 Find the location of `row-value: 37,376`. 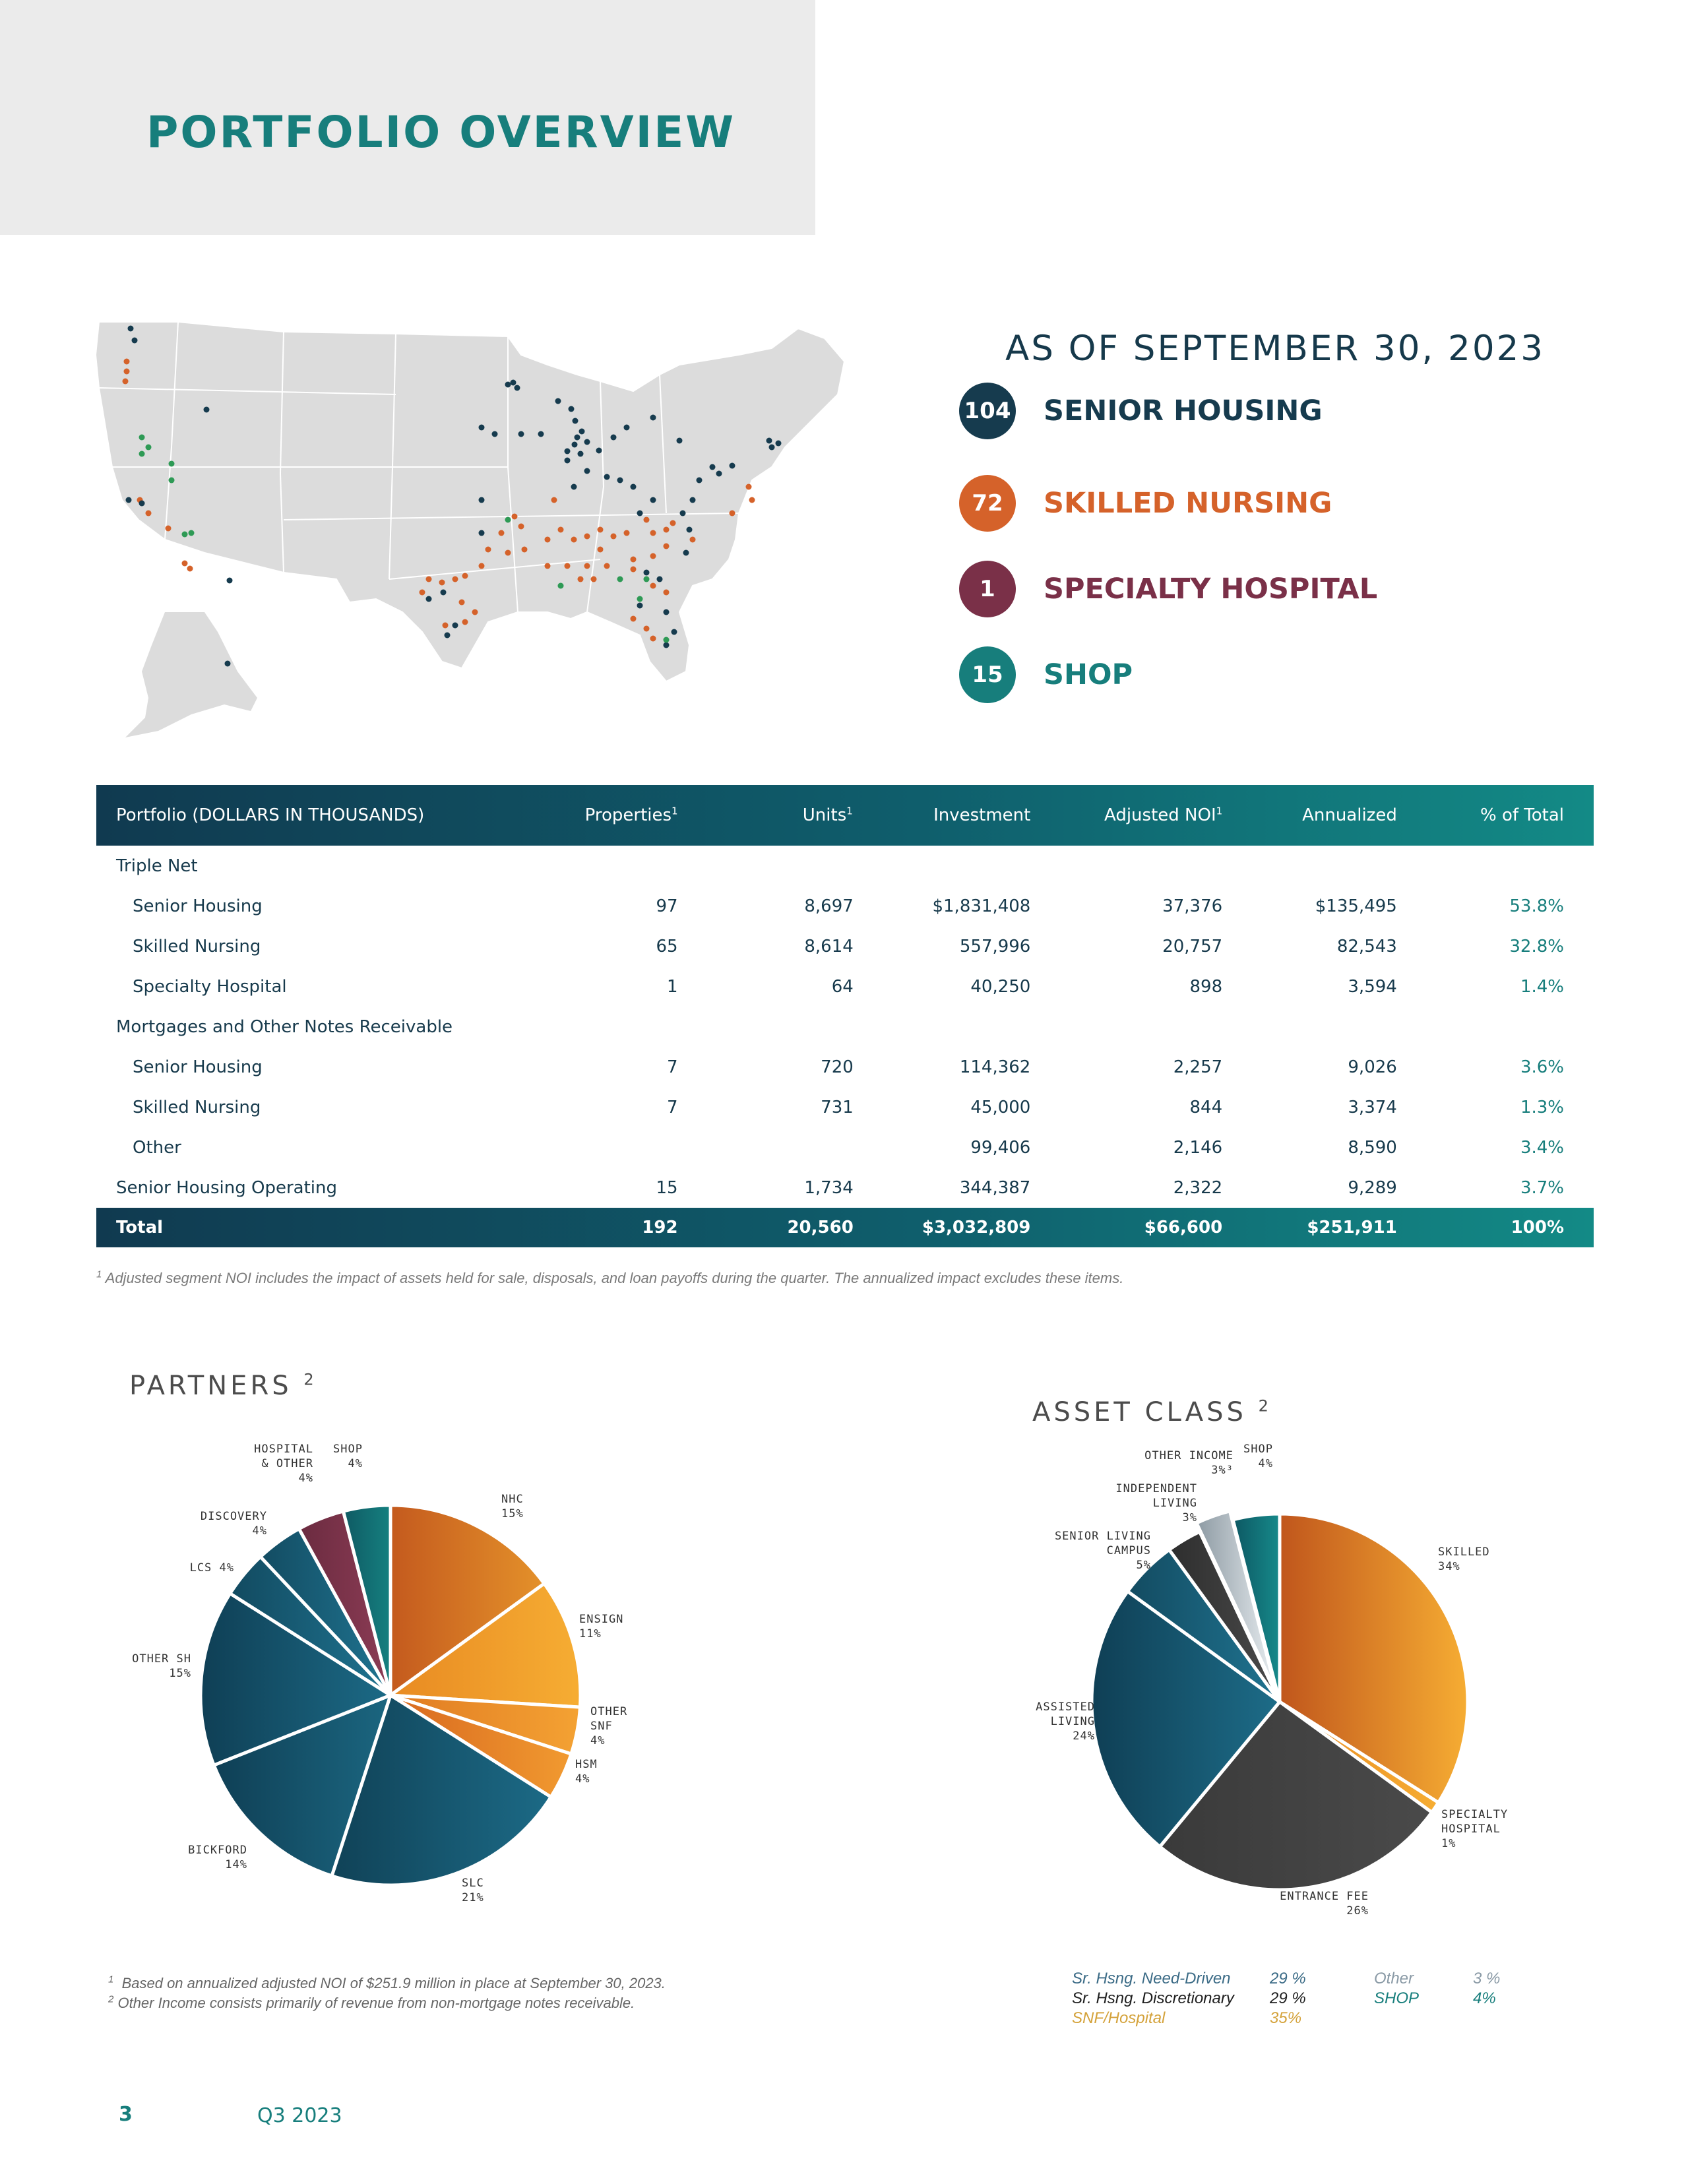

row-value: 37,376 is located at coordinates (1192, 906).